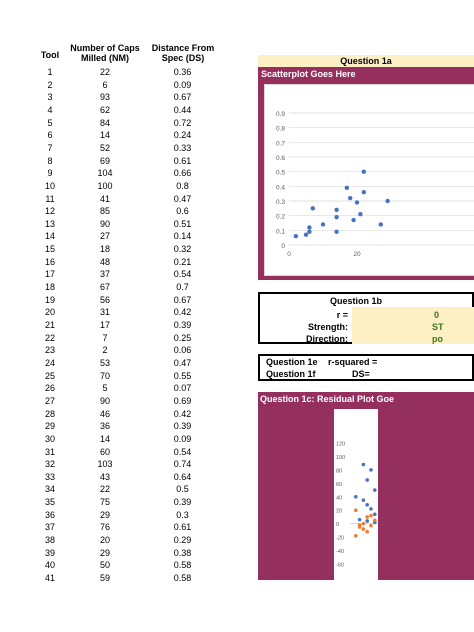  Describe the element at coordinates (182, 451) in the screenshot. I see `ds-cell: 0.54` at that location.